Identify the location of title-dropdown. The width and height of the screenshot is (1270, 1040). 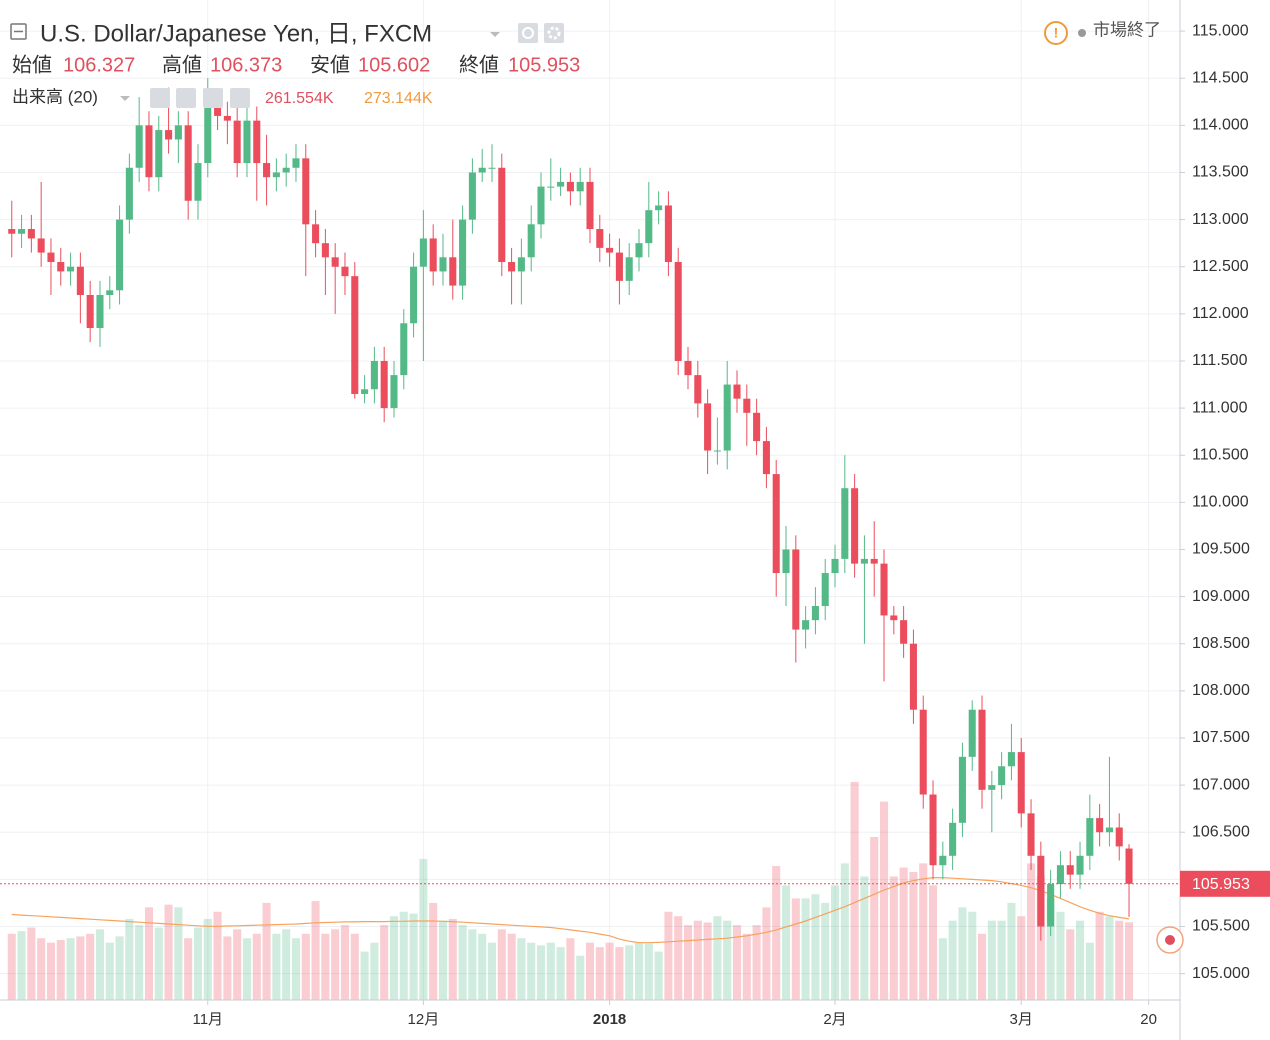
(495, 34).